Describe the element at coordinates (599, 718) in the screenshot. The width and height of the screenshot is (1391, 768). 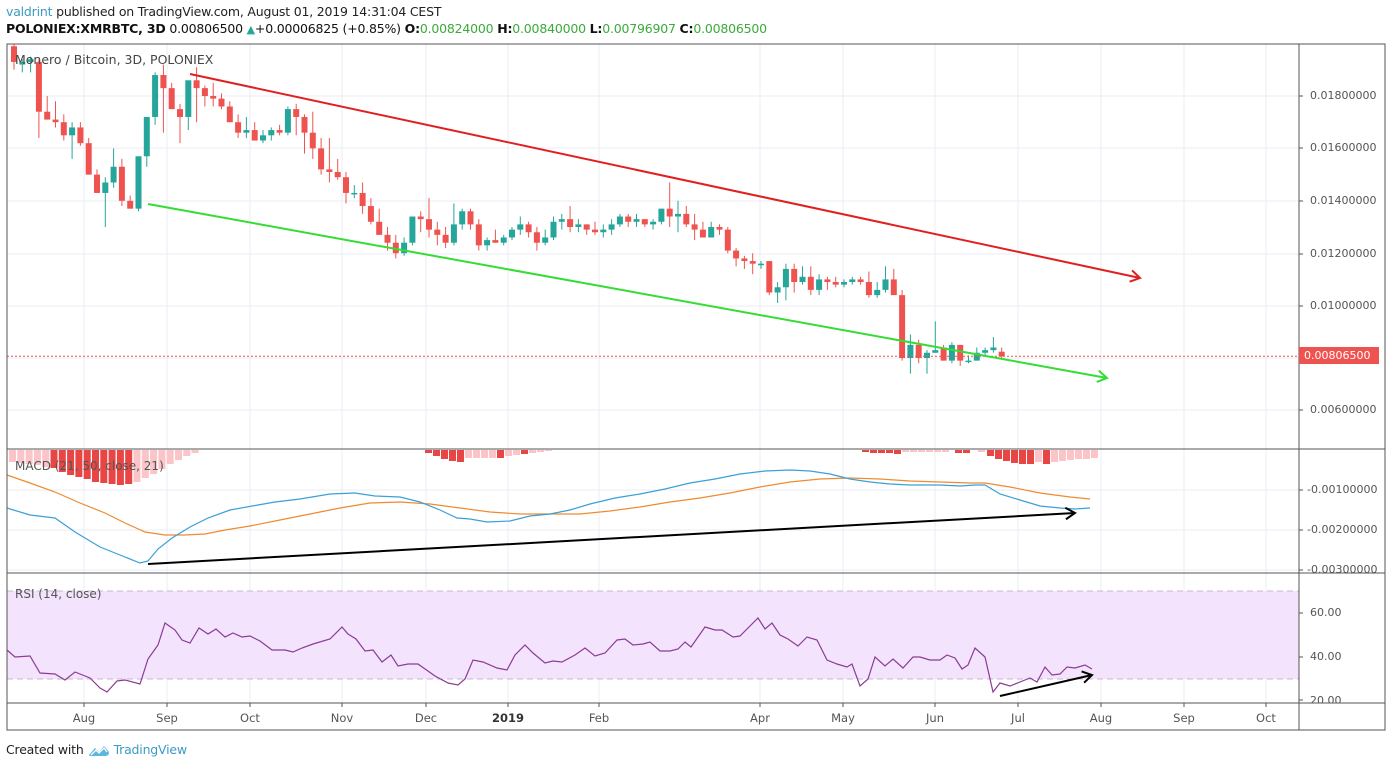
I see `time-axis-label: Feb` at that location.